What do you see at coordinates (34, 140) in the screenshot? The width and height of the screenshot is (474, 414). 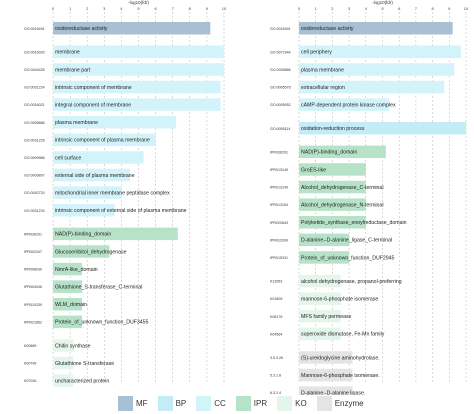 I see `term-id-label: GO:0031226` at bounding box center [34, 140].